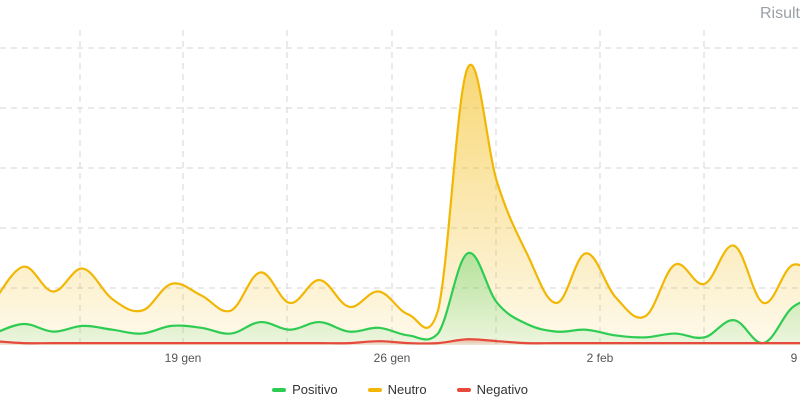 The height and width of the screenshot is (400, 800). I want to click on x-tick-label: 9, so click(794, 358).